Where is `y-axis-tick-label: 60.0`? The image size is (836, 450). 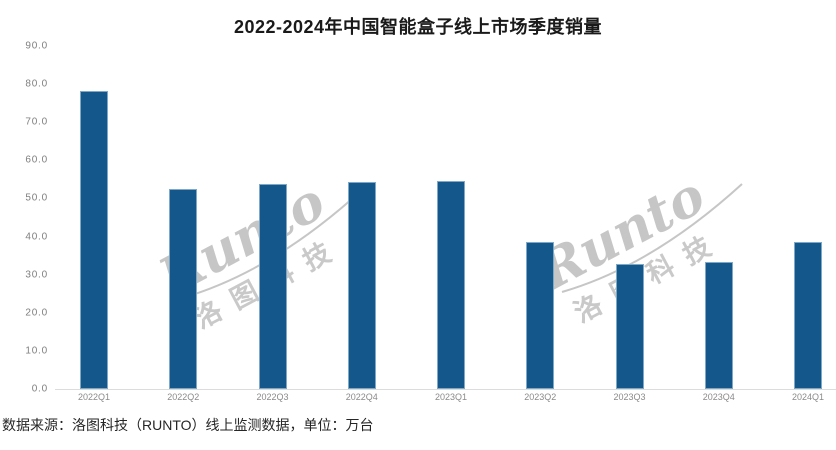 y-axis-tick-label: 60.0 is located at coordinates (36, 160).